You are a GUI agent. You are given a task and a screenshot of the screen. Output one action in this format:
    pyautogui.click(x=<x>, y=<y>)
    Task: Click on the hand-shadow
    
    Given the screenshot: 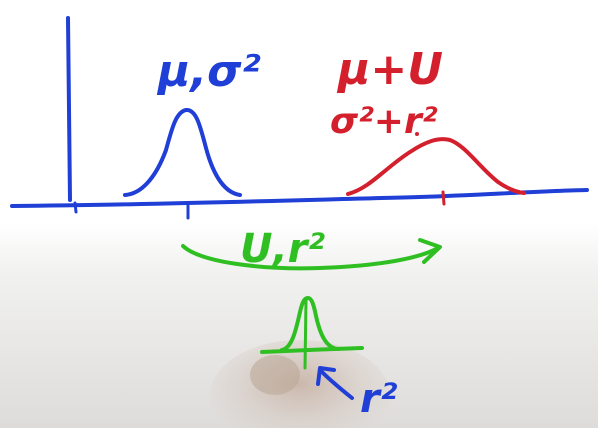 What is the action you would take?
    pyautogui.click(x=300, y=384)
    